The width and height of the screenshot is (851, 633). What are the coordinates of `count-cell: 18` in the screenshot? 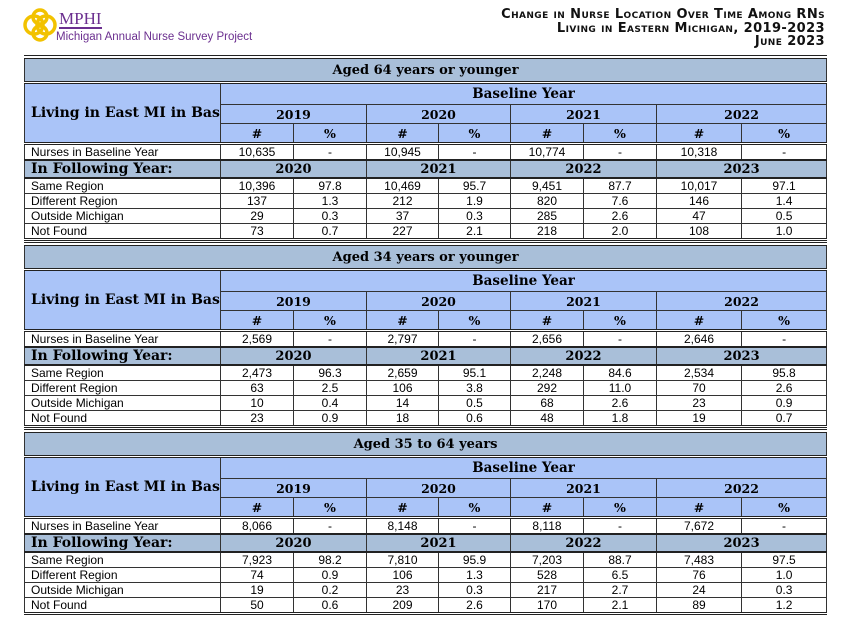 It's located at (402, 419).